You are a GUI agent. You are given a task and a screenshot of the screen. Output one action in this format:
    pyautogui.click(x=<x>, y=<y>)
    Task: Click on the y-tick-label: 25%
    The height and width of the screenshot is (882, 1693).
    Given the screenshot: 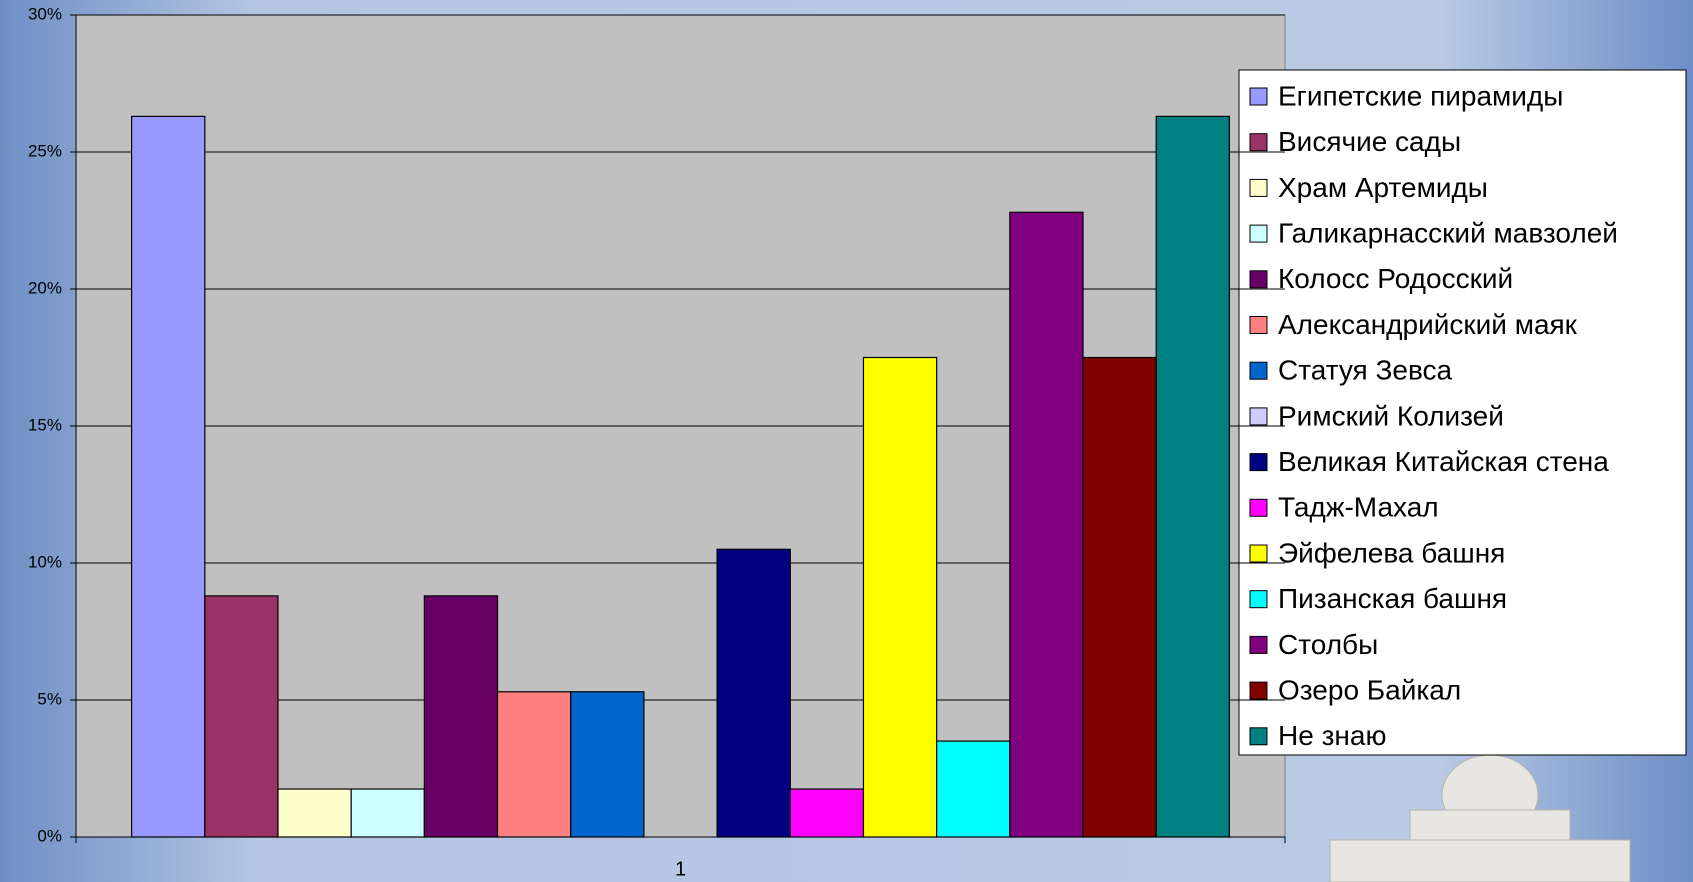 What is the action you would take?
    pyautogui.click(x=45, y=150)
    